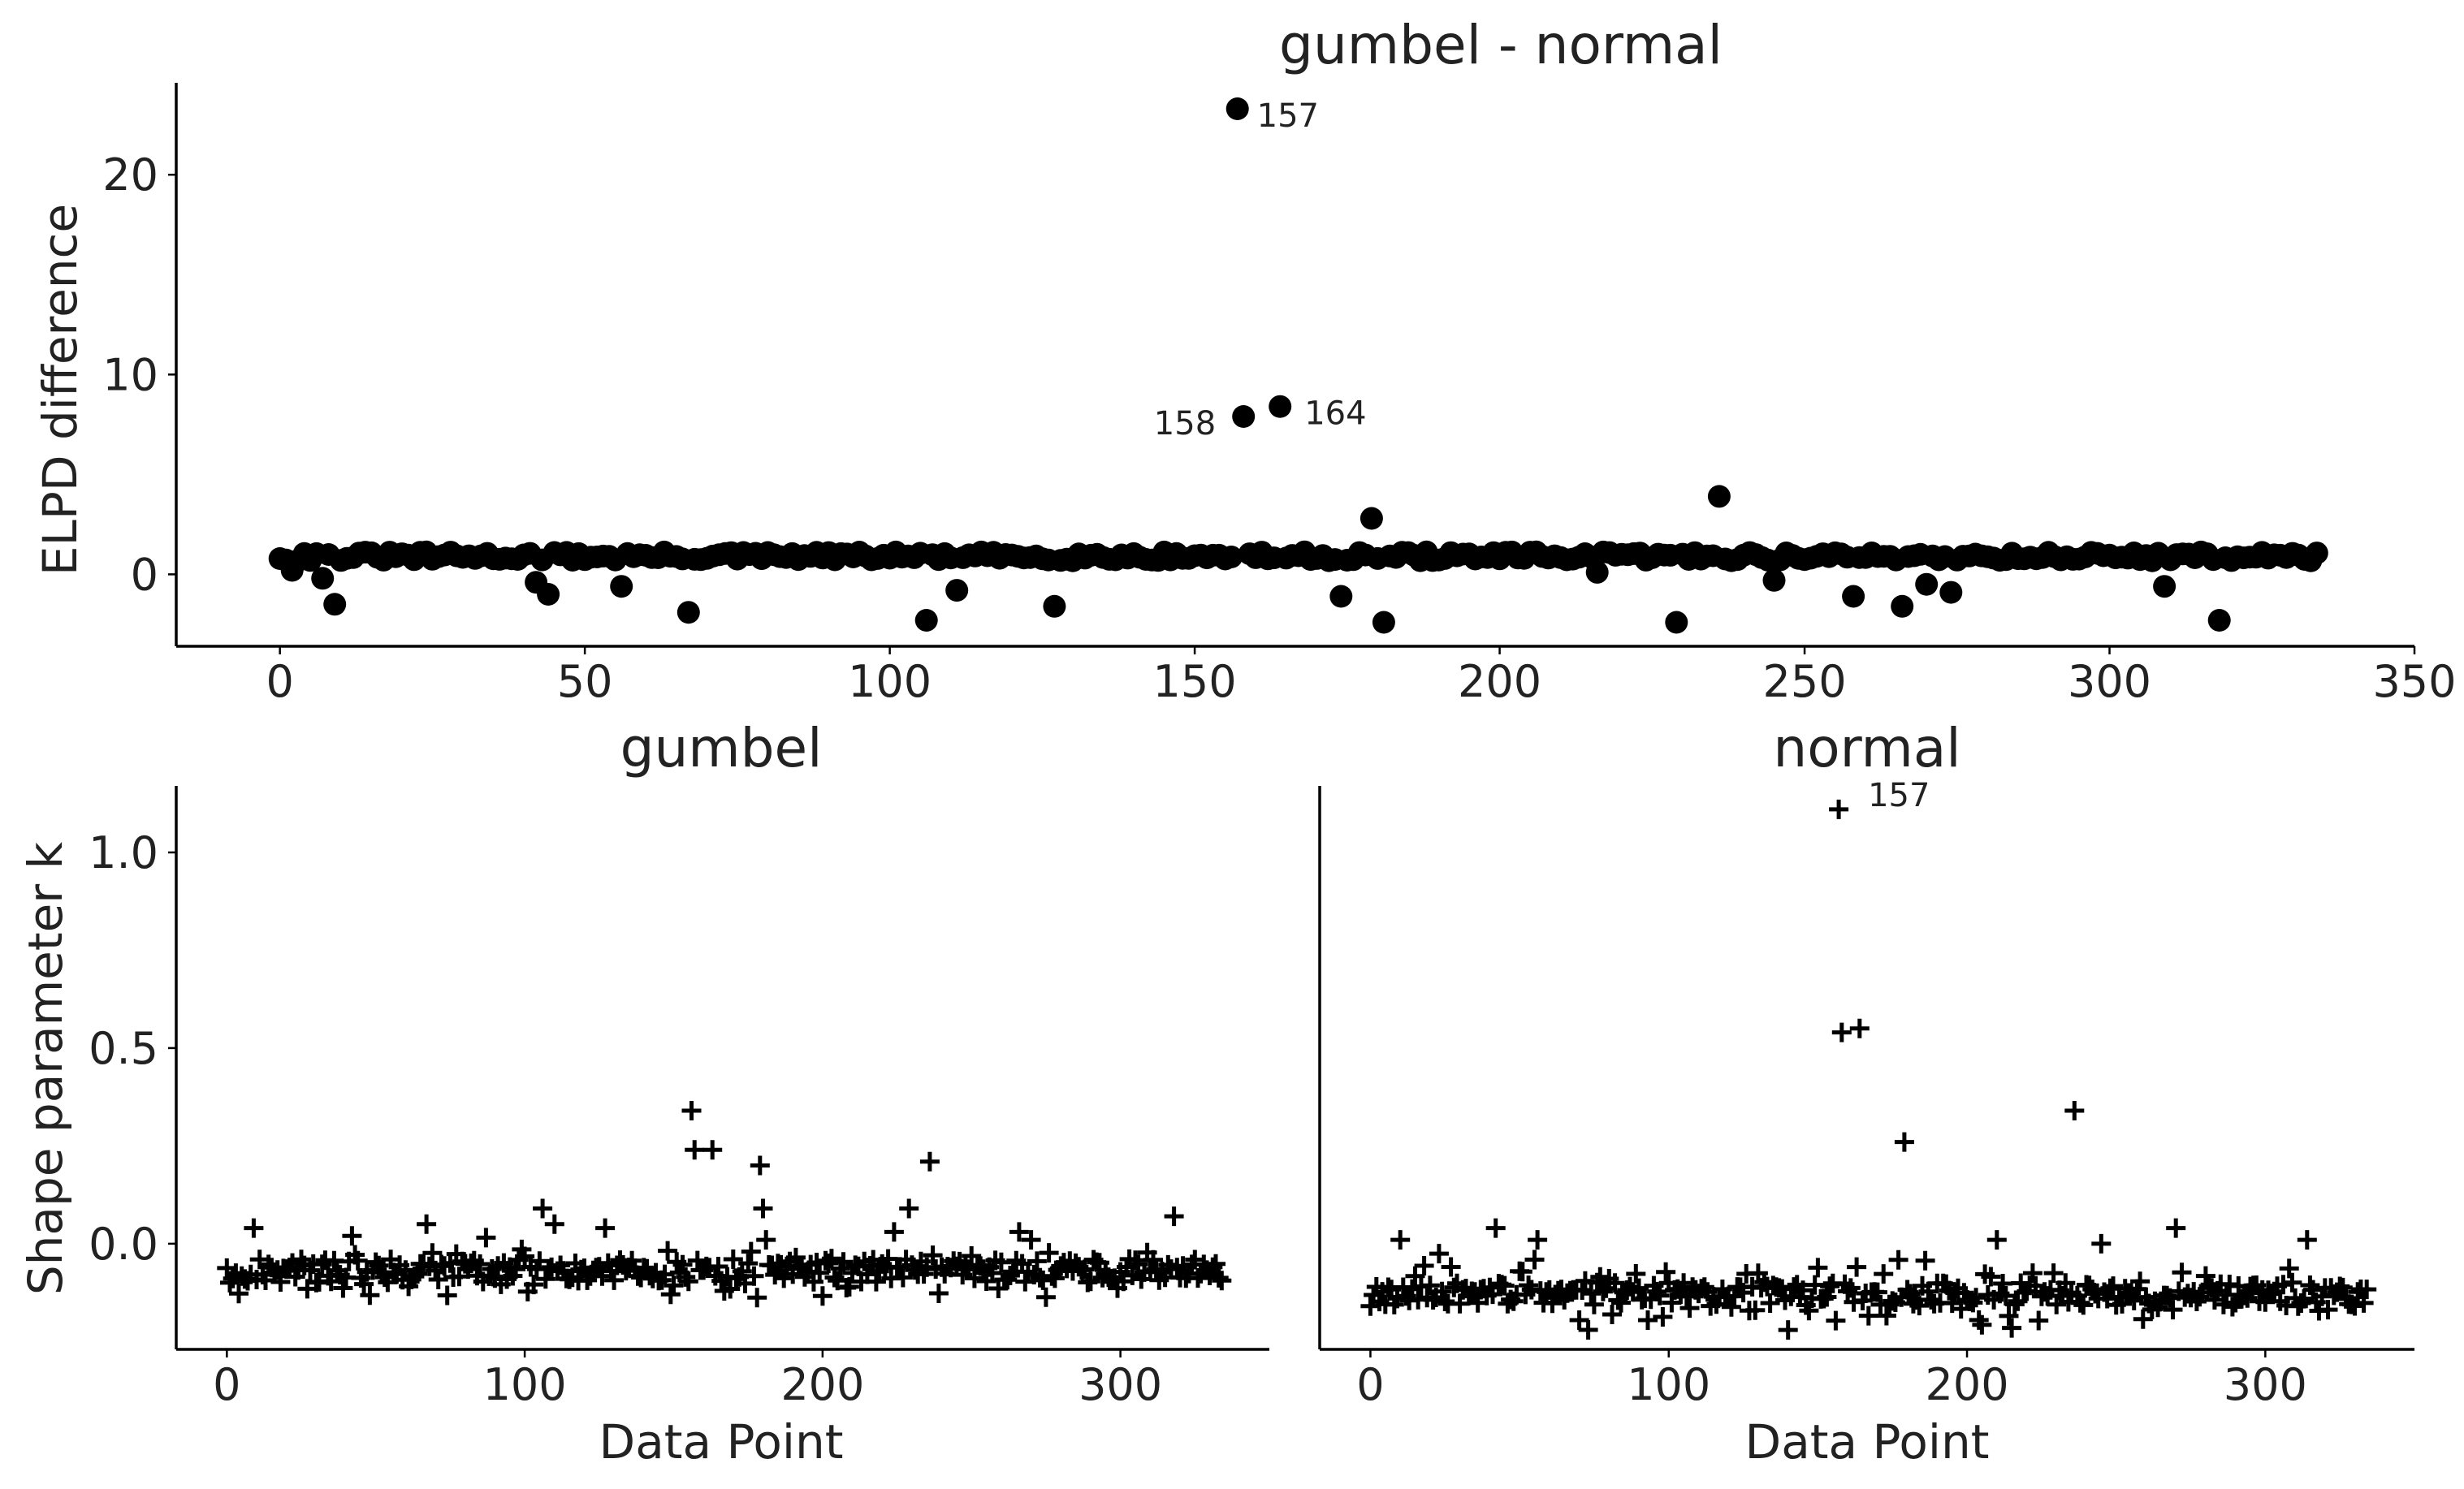 The image size is (2464, 1489). What do you see at coordinates (1361, 676) in the screenshot?
I see `x-ticks: 0 50 100 150 200 250 300 350` at bounding box center [1361, 676].